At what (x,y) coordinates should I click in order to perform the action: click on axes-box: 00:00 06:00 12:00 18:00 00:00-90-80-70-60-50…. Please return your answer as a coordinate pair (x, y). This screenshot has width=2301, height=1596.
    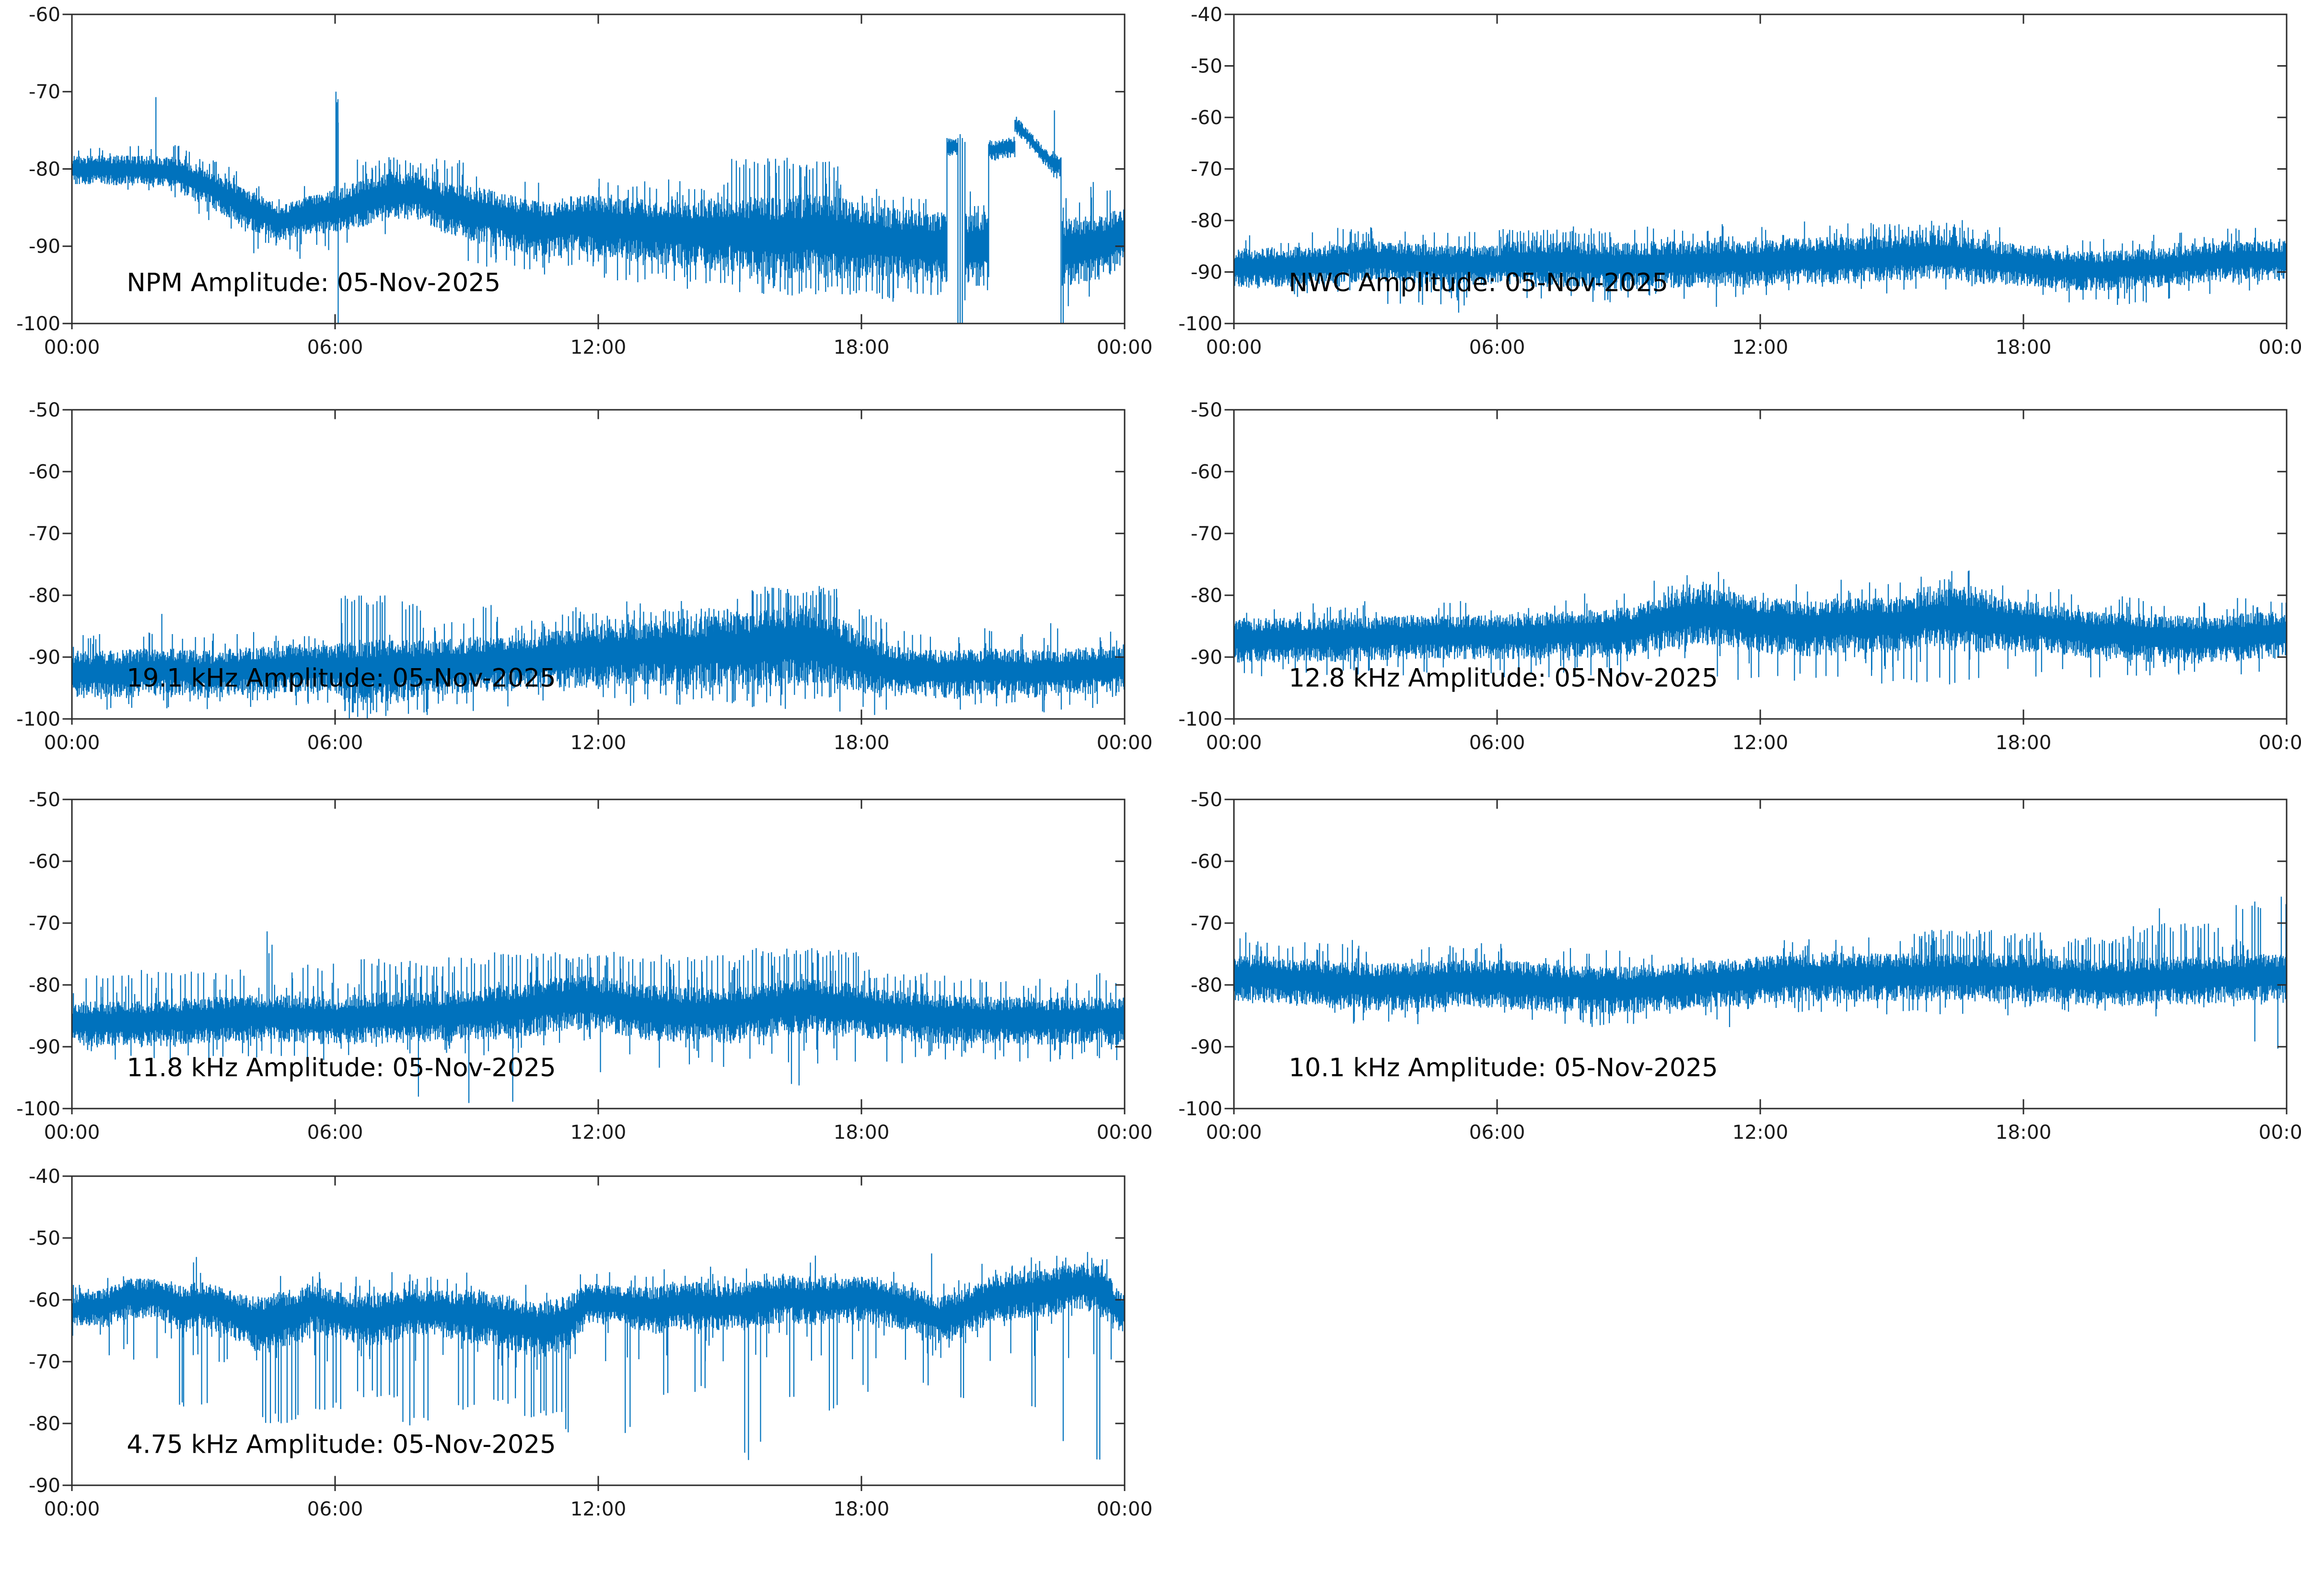
    Looking at the image, I should click on (591, 1342).